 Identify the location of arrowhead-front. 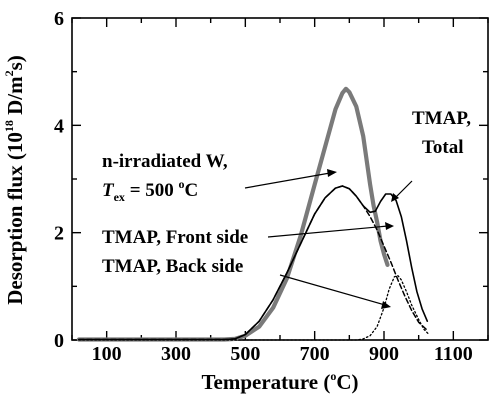
(389, 226).